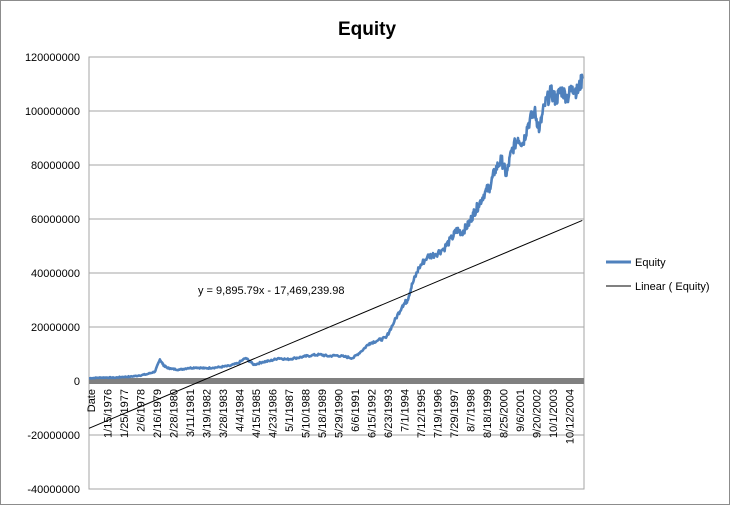 The width and height of the screenshot is (730, 505). Describe the element at coordinates (142, 410) in the screenshot. I see `x-tick-label: 2/6/1978` at that location.